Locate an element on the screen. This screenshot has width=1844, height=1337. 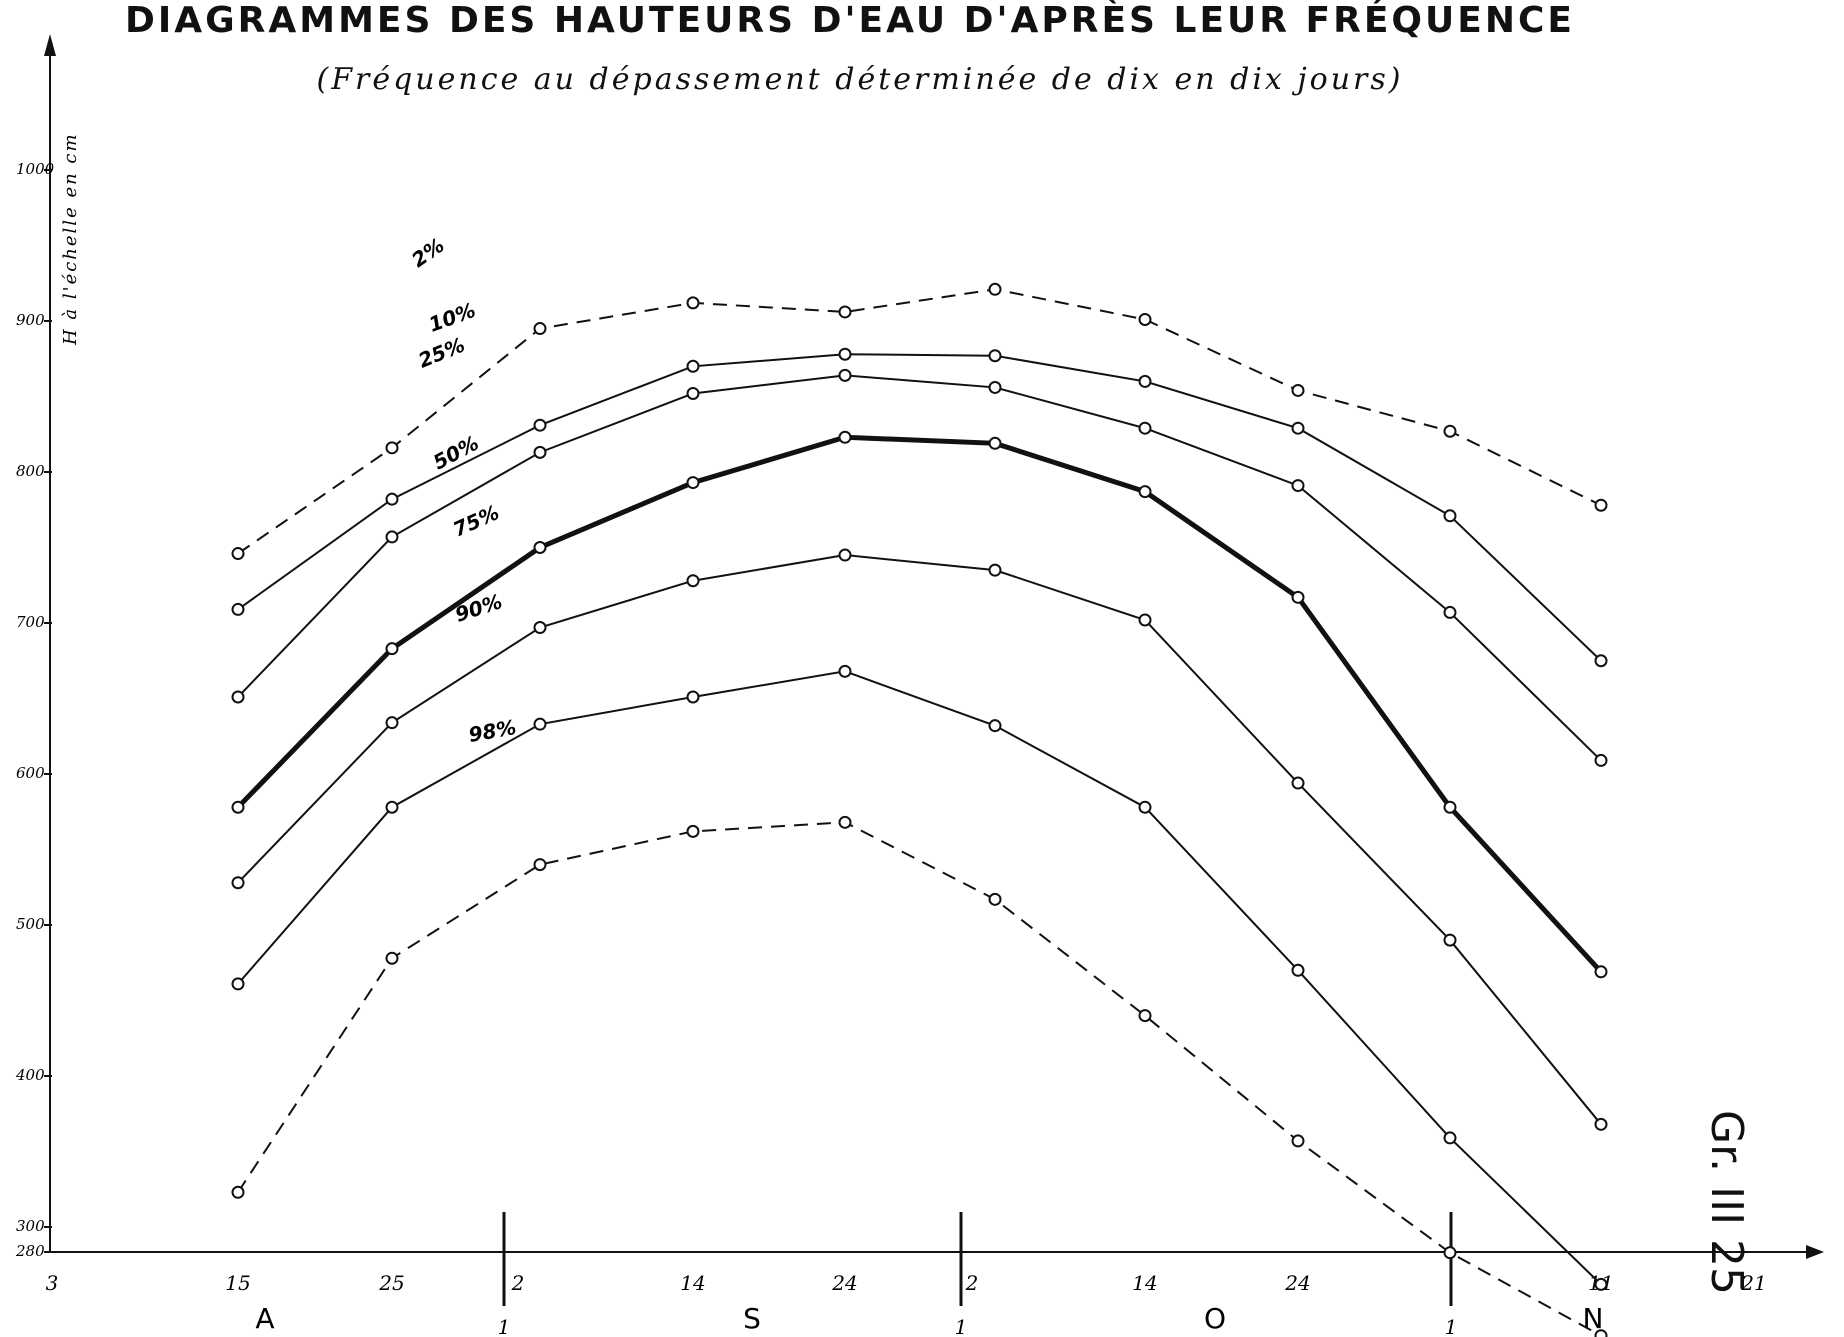
x-tick-label: 3 is located at coordinates (52, 1283).